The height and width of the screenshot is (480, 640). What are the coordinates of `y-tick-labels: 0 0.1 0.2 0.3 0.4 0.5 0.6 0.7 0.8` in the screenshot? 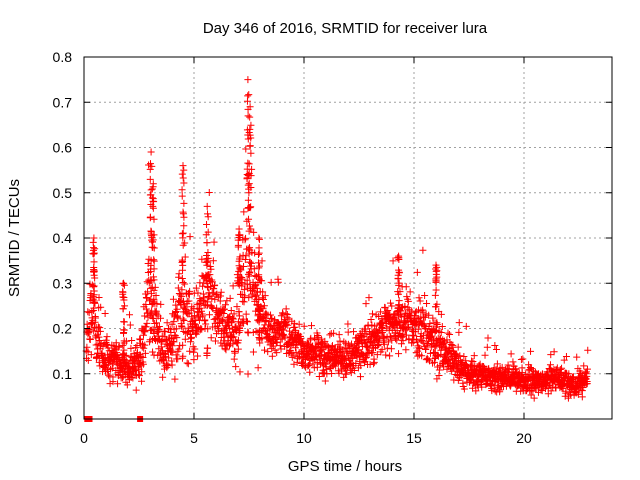 It's located at (63, 238).